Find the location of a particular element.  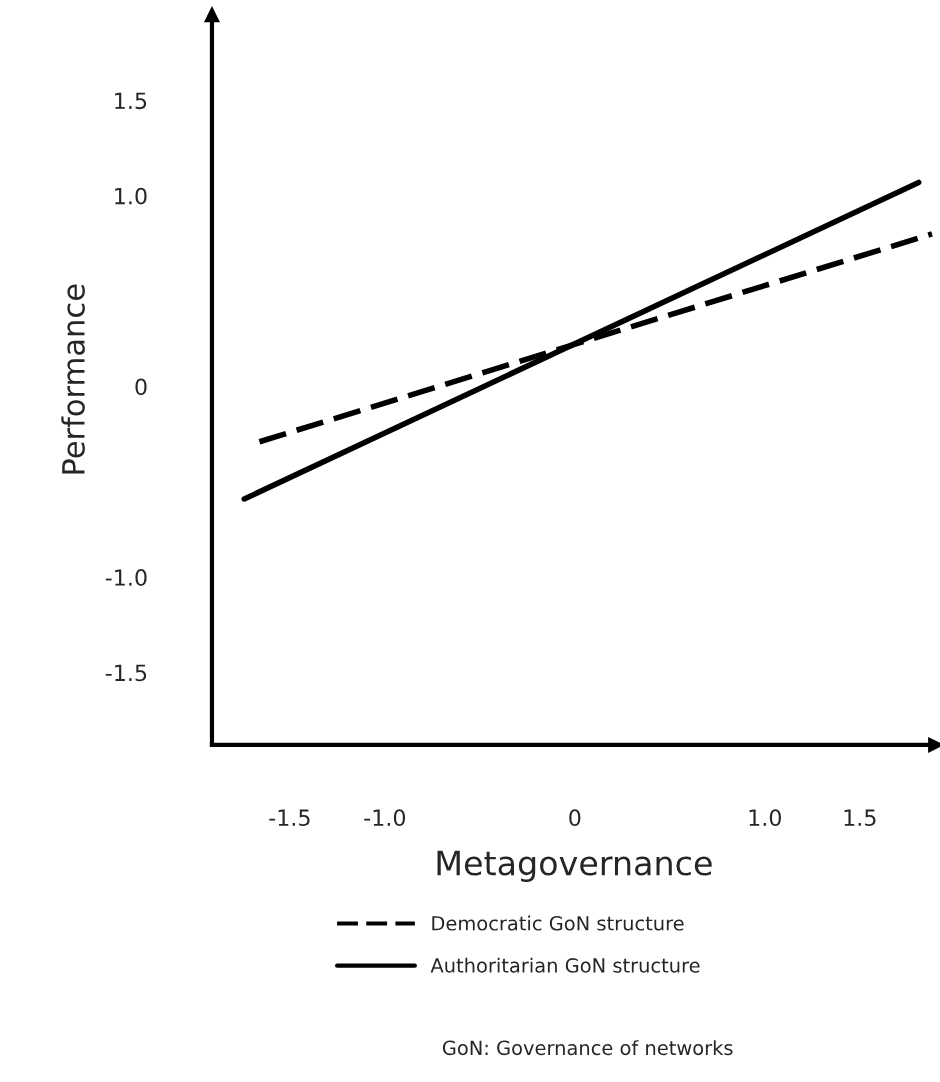

x-tick-label: 0 is located at coordinates (575, 818).